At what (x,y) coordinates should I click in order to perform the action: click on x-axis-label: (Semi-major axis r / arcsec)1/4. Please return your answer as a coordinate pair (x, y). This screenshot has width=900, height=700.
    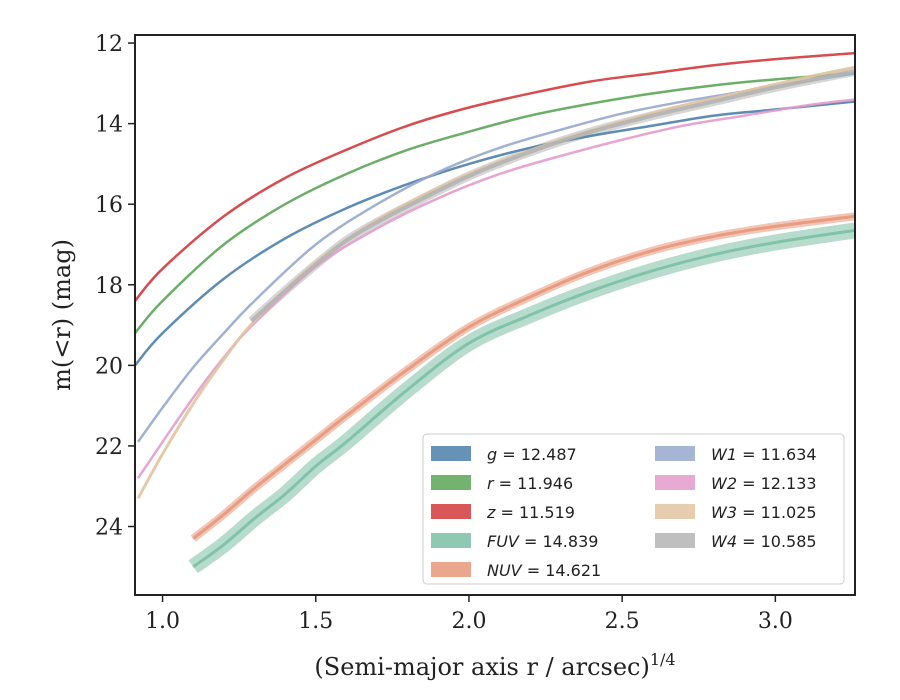
    Looking at the image, I should click on (494, 665).